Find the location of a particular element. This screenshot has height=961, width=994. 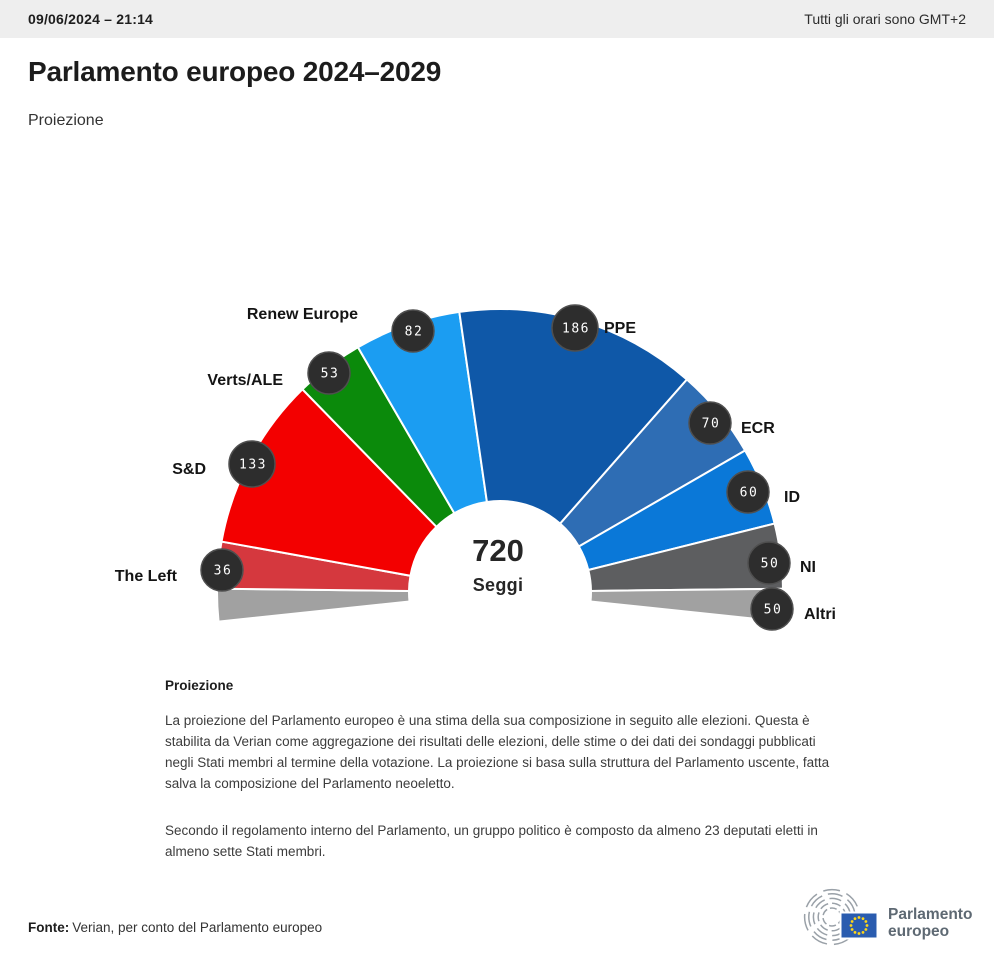

ep-logo: Parlamento europeo is located at coordinates (897, 919).